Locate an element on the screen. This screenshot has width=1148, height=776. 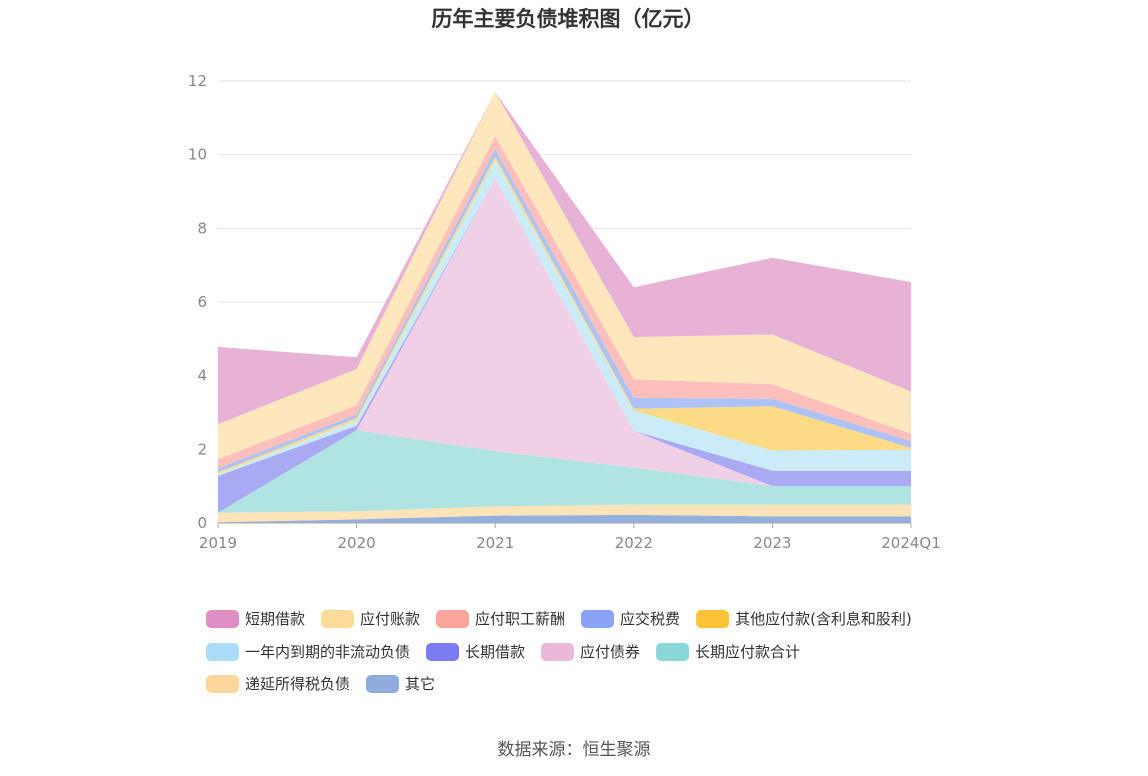
legend-label: 一年内到期的非流动负债 is located at coordinates (327, 652).